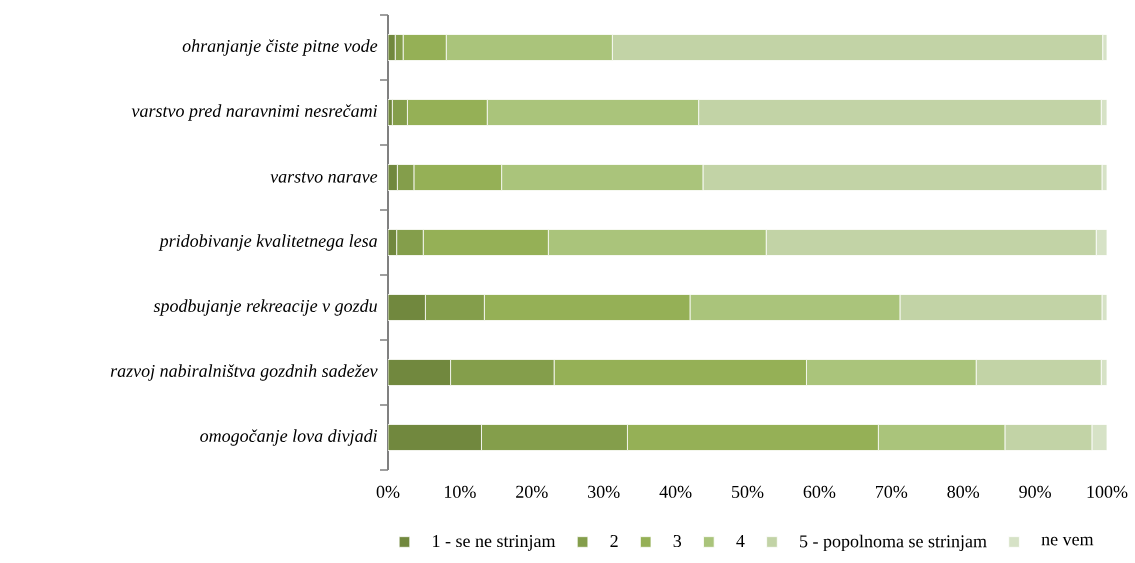 Image resolution: width=1135 pixels, height=563 pixels. What do you see at coordinates (265, 307) in the screenshot?
I see `y-tick-label: spodbujanje rekreacije v gozdu` at bounding box center [265, 307].